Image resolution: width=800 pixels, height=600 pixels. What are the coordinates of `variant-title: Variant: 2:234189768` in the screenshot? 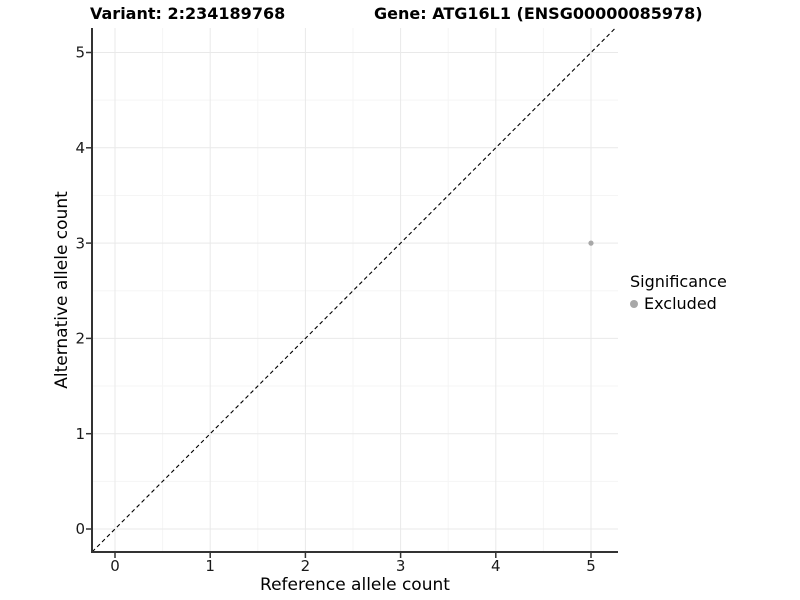 It's located at (188, 13).